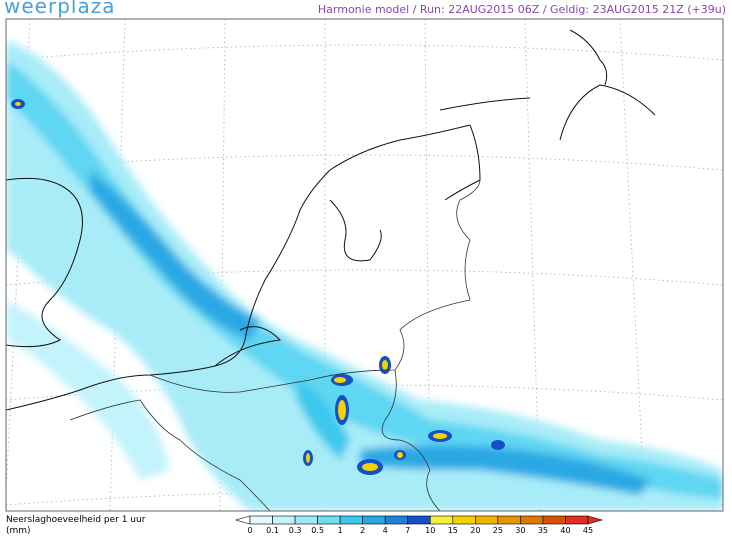 The width and height of the screenshot is (732, 540). What do you see at coordinates (407, 530) in the screenshot?
I see `colorbar-tick-label: 7` at bounding box center [407, 530].